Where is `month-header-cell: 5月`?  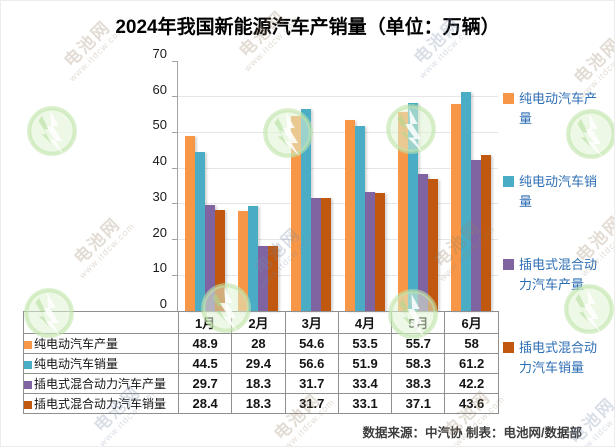
month-header-cell: 5月 is located at coordinates (418, 322).